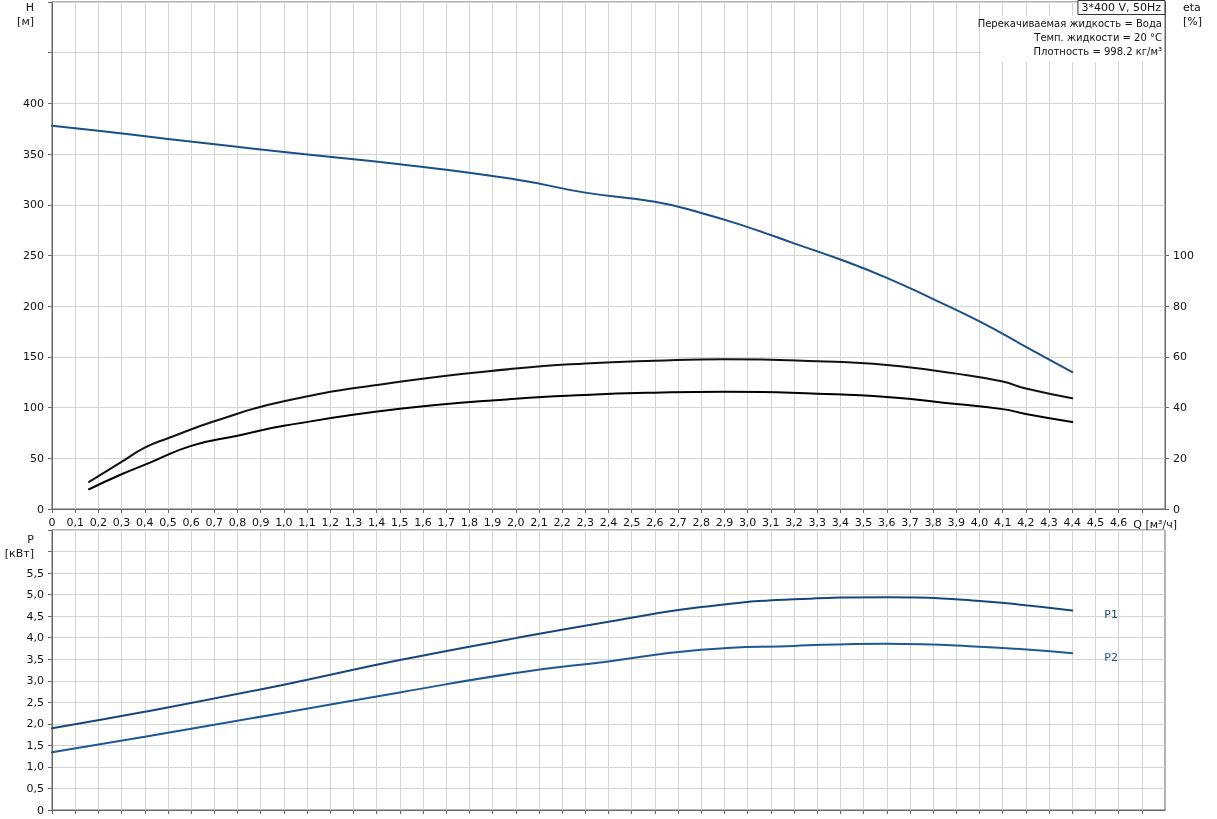  I want to click on x-tick-label: 1,4, so click(376, 522).